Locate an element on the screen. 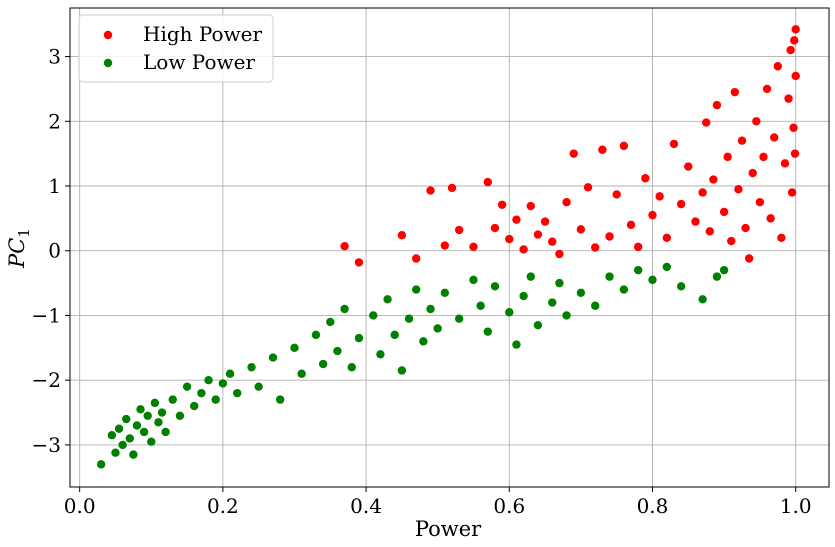 The width and height of the screenshot is (835, 547). legend-marker-low-power is located at coordinates (108, 63).